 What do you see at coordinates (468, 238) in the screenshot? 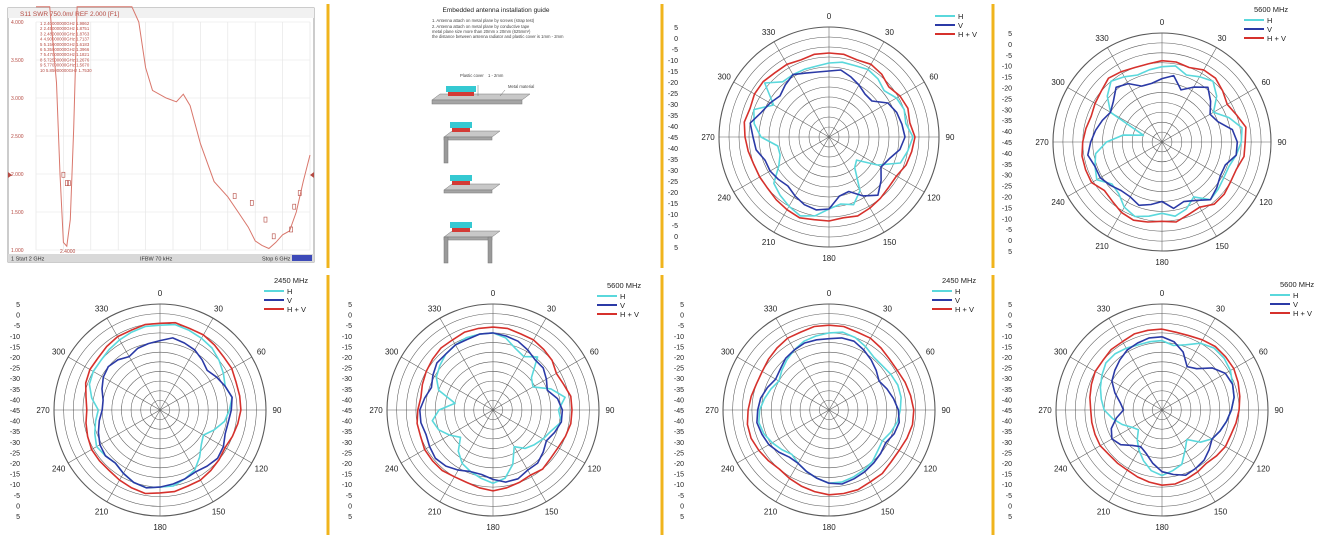
I see `metal-plate-edge` at bounding box center [468, 238].